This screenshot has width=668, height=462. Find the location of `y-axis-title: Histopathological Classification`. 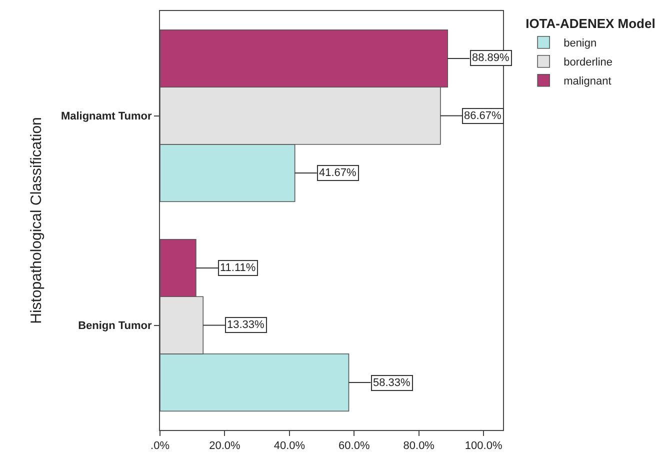

y-axis-title: Histopathological Classification is located at coordinates (37, 220).